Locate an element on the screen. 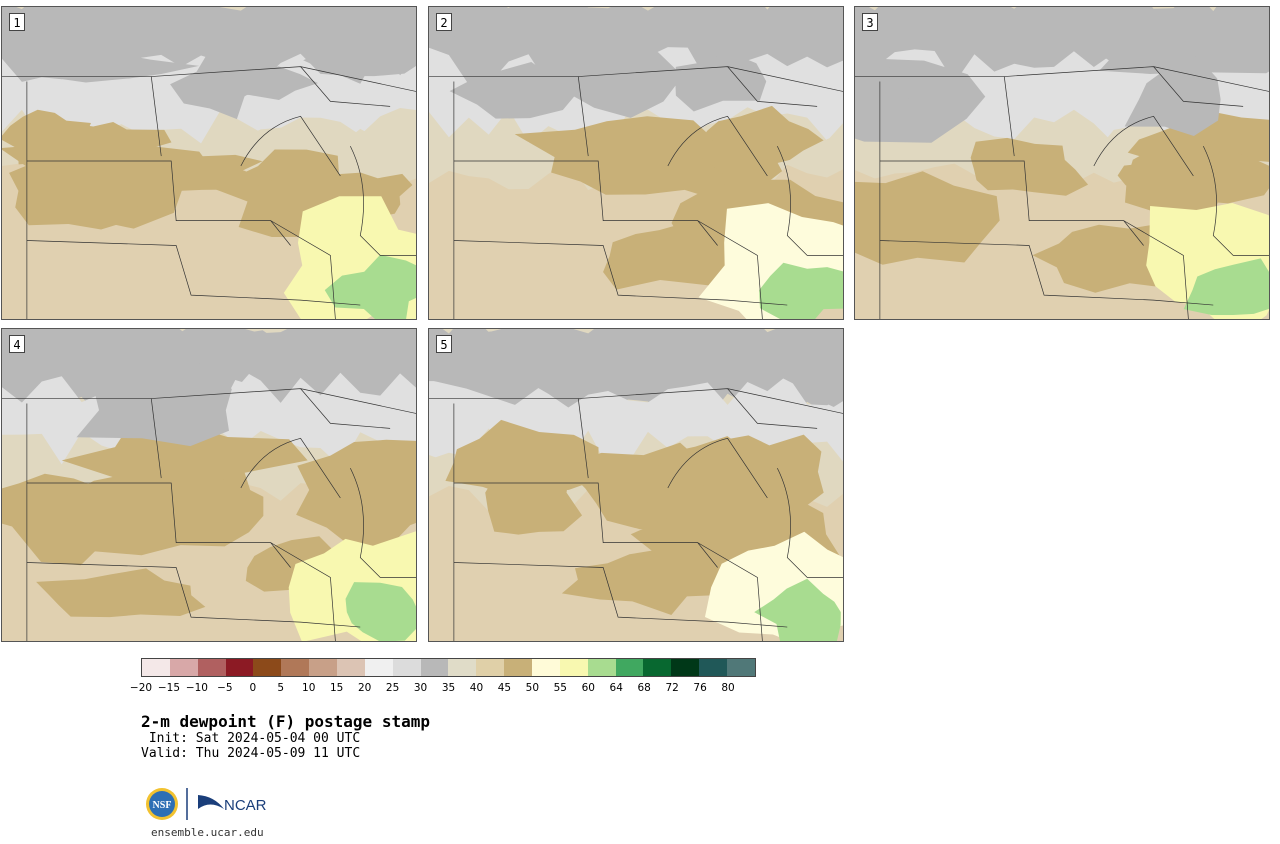  panel-number-label: 4 is located at coordinates (17, 344).